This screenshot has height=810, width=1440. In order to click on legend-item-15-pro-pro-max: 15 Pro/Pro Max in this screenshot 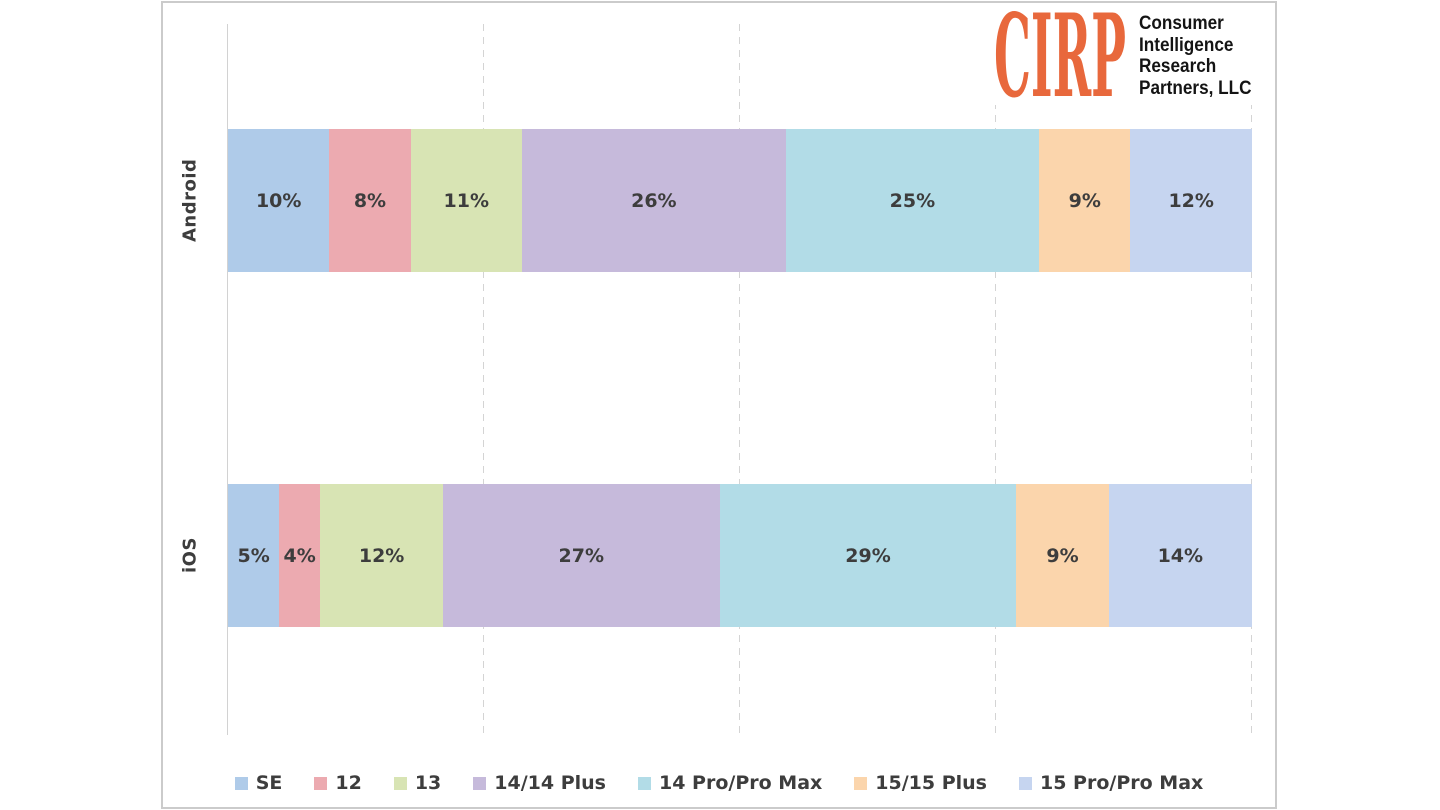, I will do `click(1111, 783)`.